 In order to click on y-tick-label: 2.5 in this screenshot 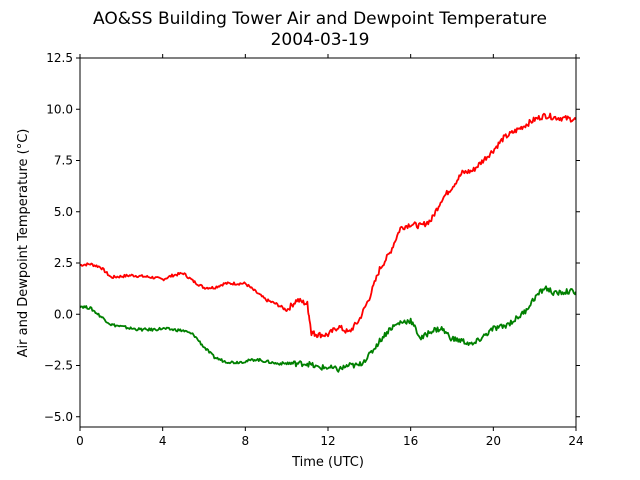, I will do `click(63, 263)`.